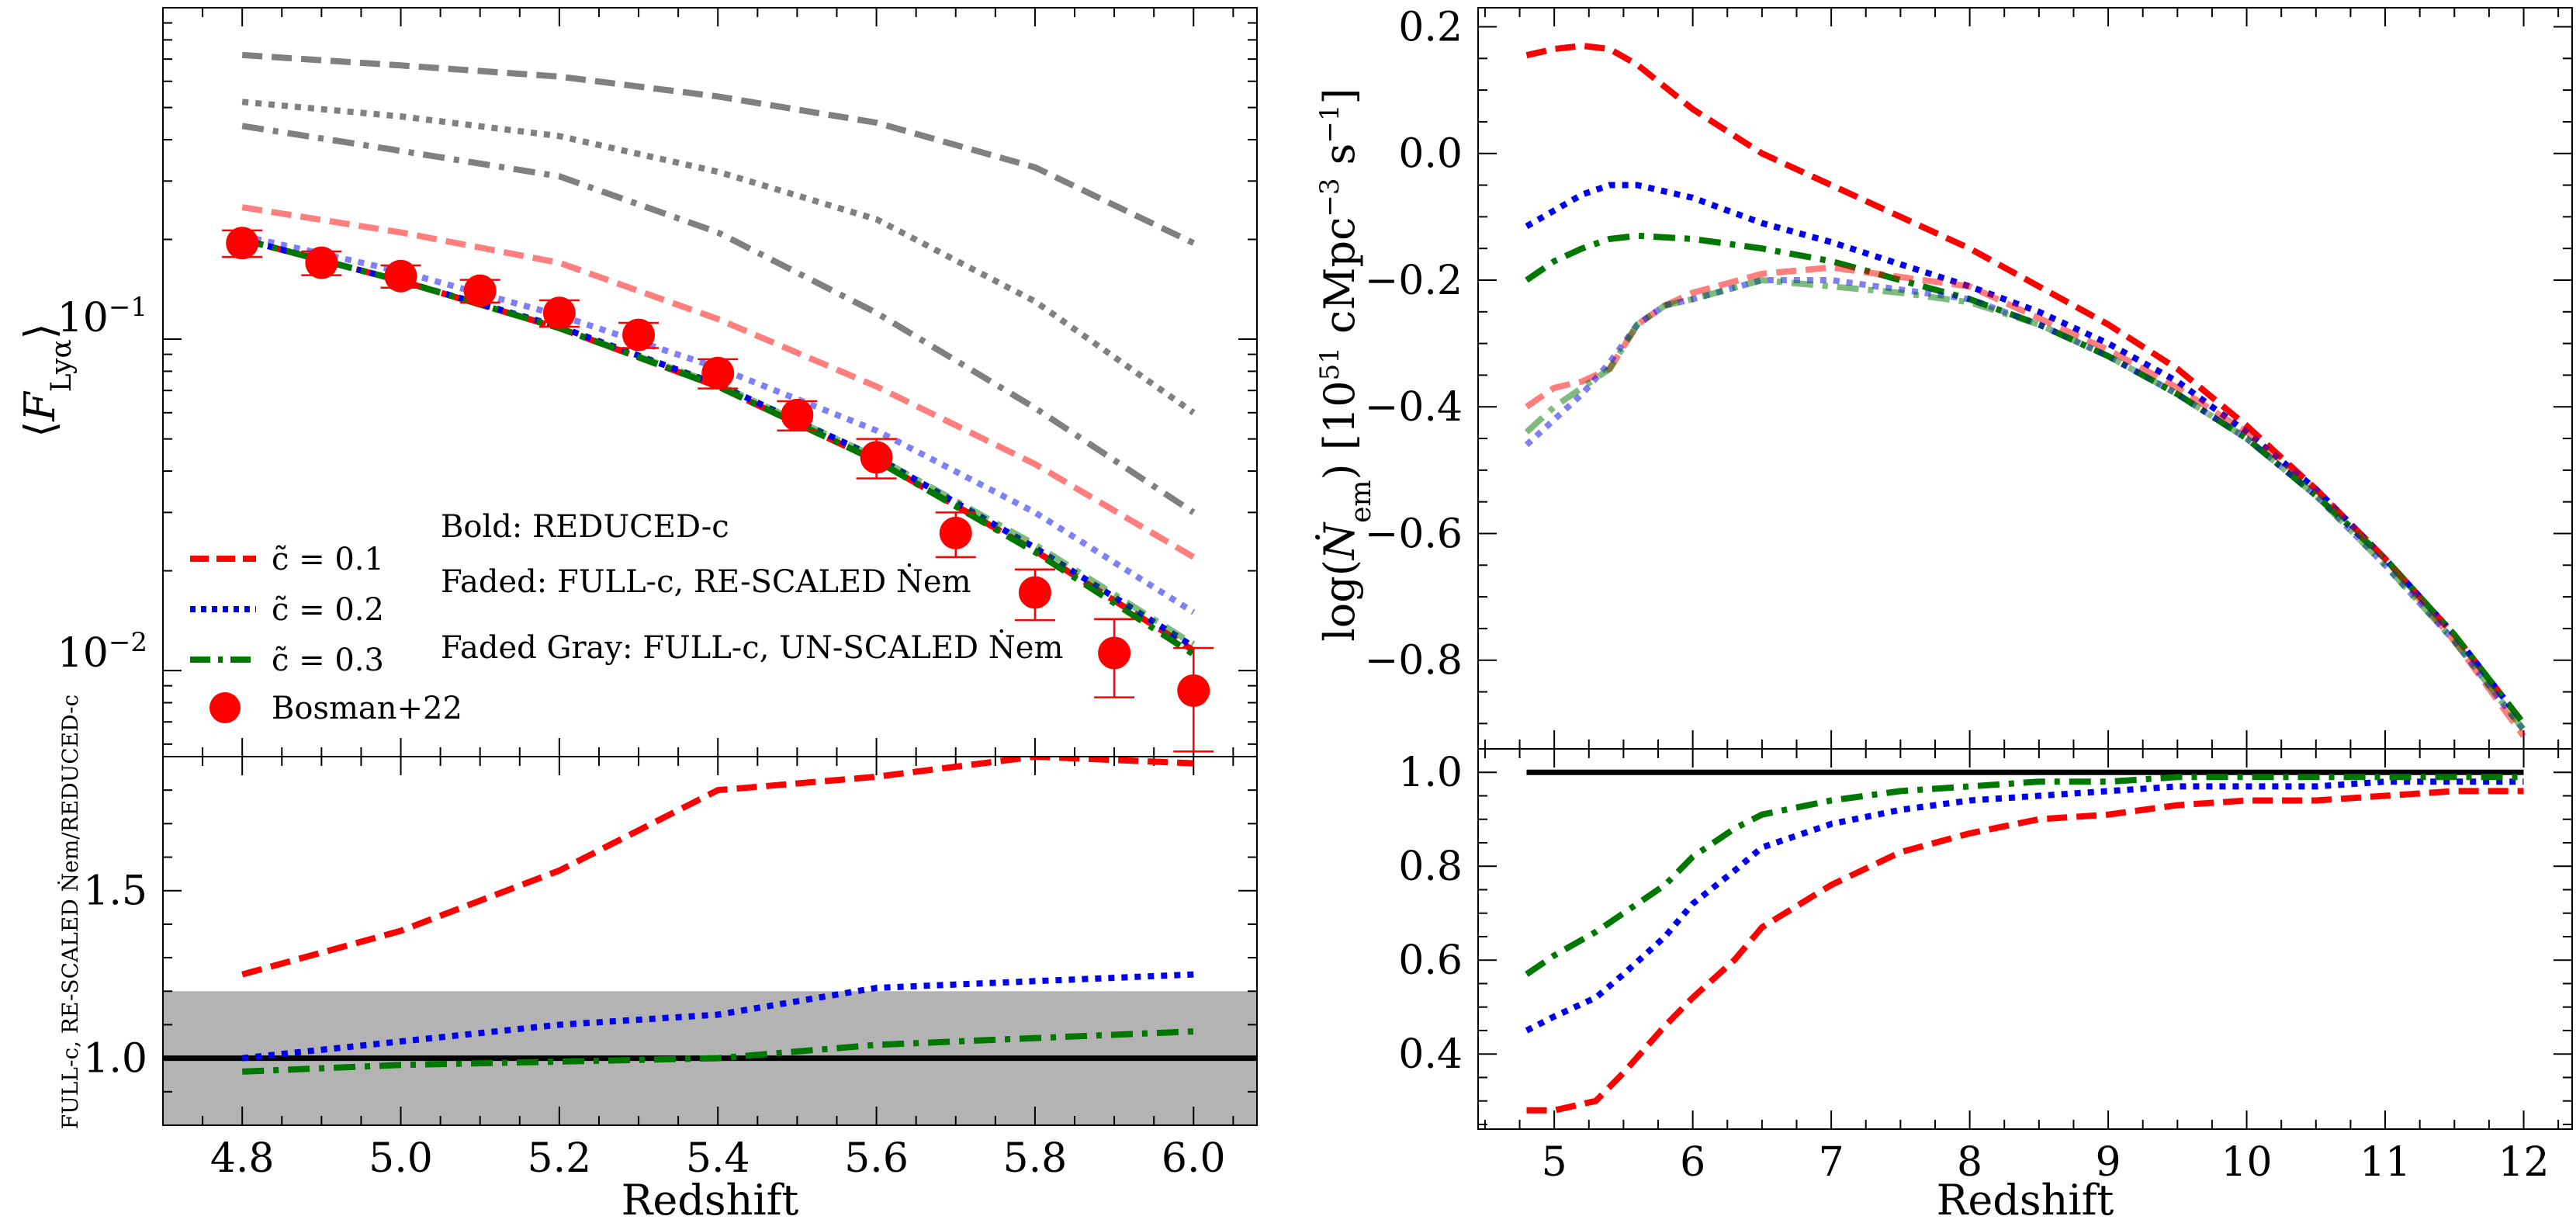 This screenshot has height=1230, width=2576. Describe the element at coordinates (2385, 1162) in the screenshot. I see `x-tick-label: 11` at that location.